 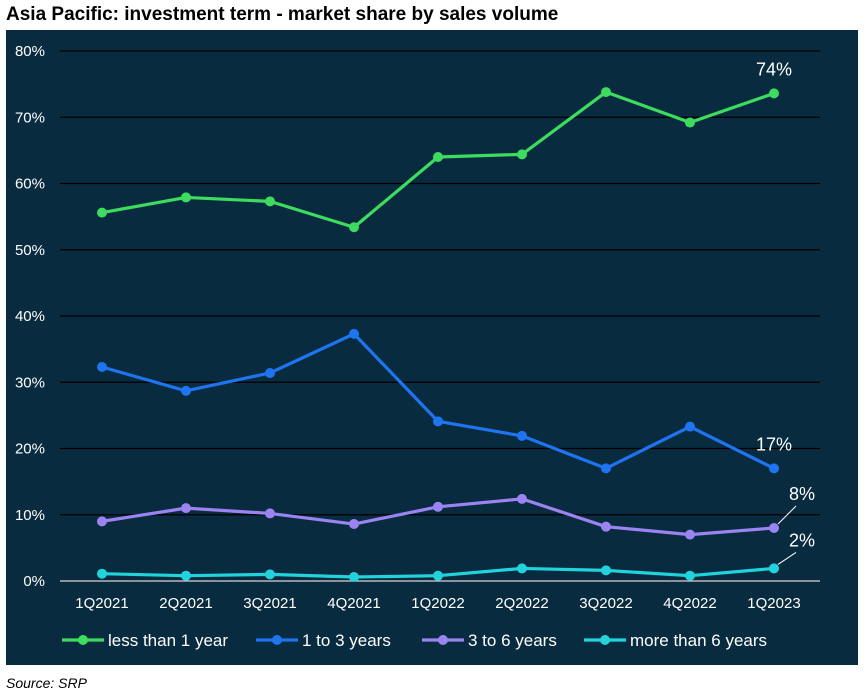 I want to click on y-tick-label: 0%, so click(x=34, y=581).